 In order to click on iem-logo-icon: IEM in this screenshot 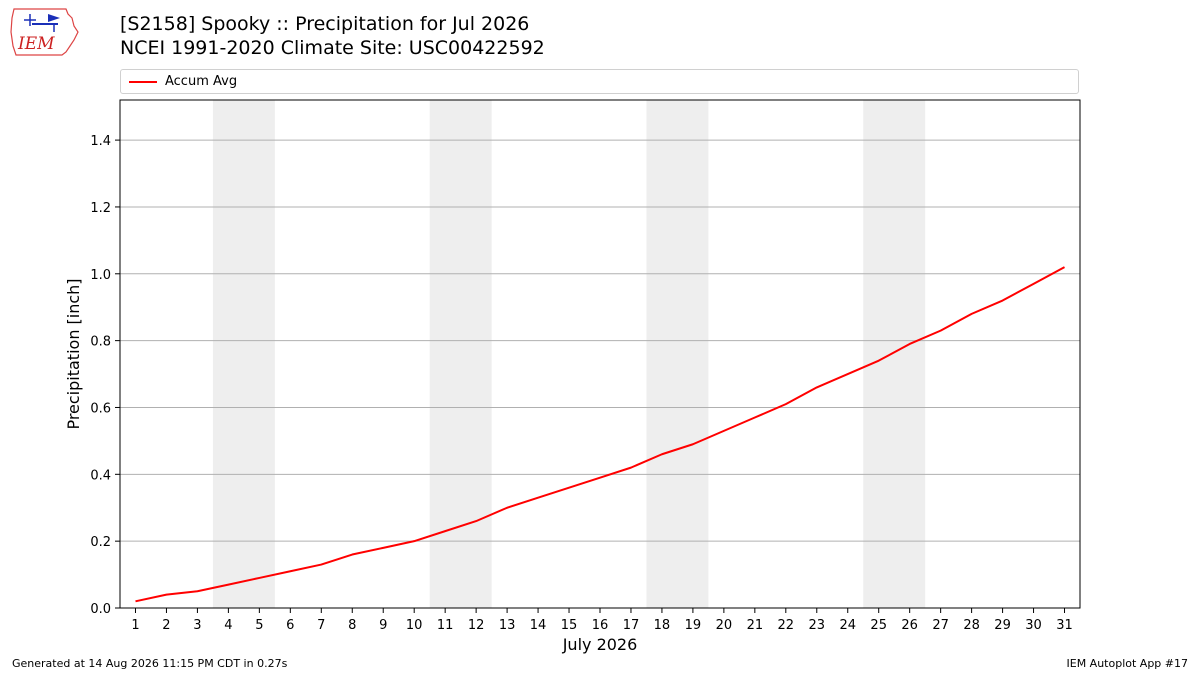, I will do `click(44, 32)`.